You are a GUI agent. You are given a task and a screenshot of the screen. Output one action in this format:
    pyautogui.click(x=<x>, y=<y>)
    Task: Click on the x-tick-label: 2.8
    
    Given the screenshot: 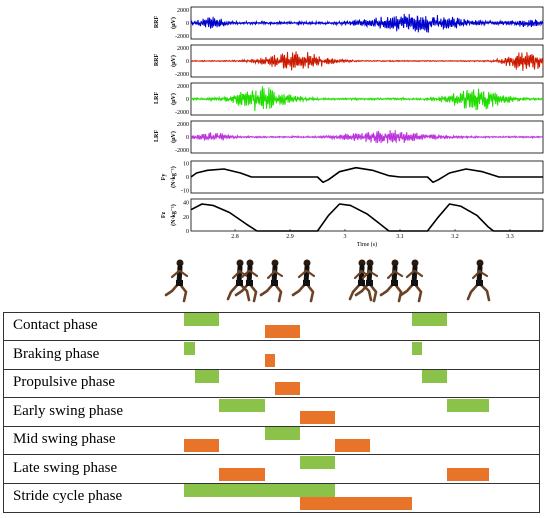 What is the action you would take?
    pyautogui.click(x=235, y=237)
    